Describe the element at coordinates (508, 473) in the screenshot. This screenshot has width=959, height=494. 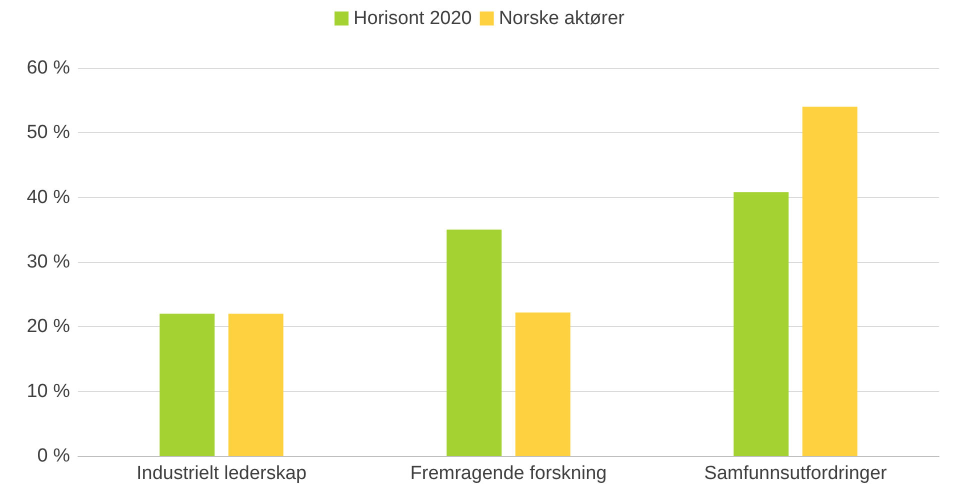
I see `x-tick-label: Fremragende forskning` at that location.